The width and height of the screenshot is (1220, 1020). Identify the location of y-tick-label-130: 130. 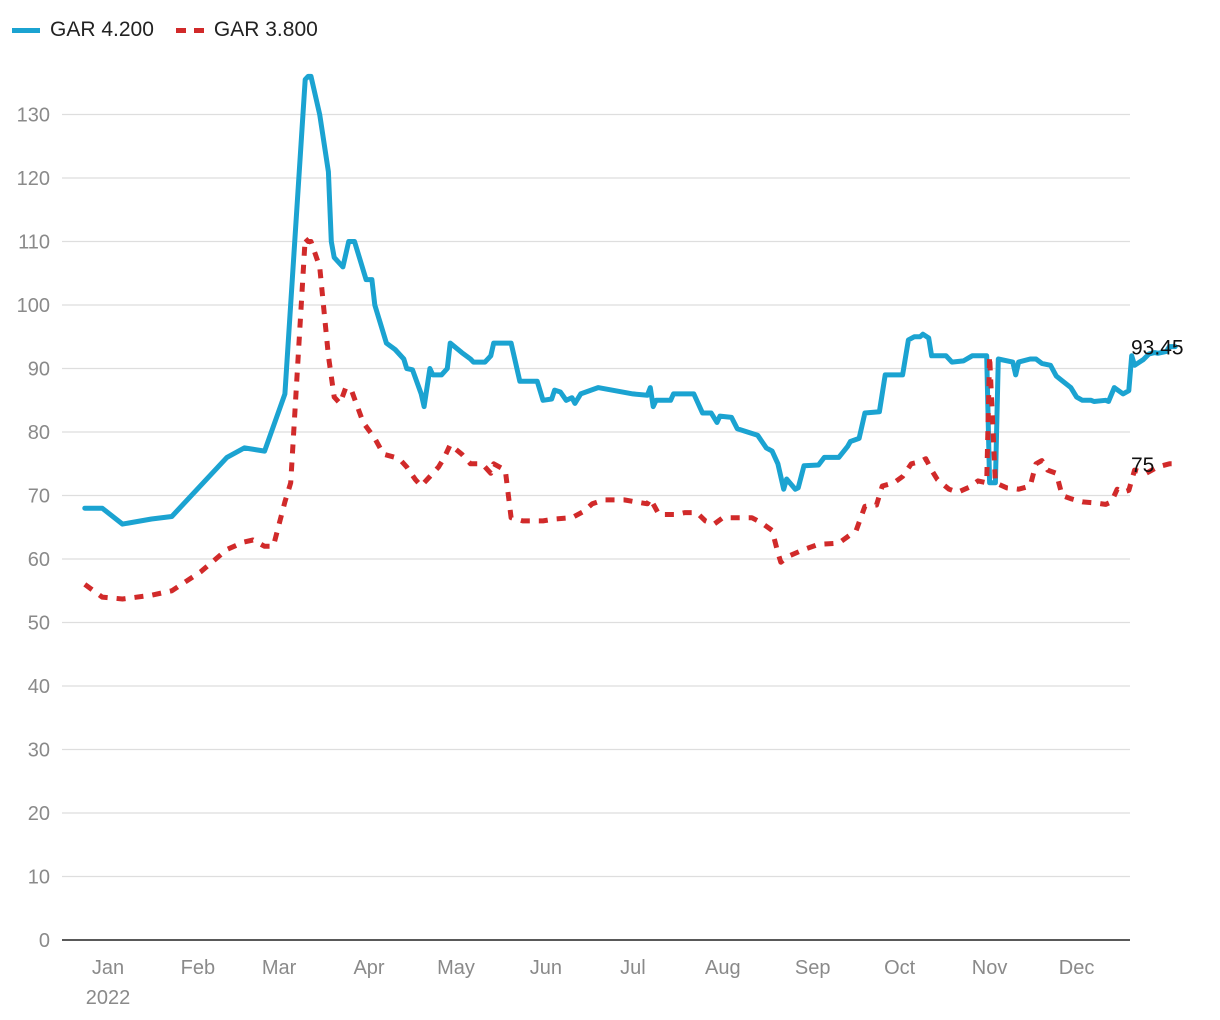
(33, 116).